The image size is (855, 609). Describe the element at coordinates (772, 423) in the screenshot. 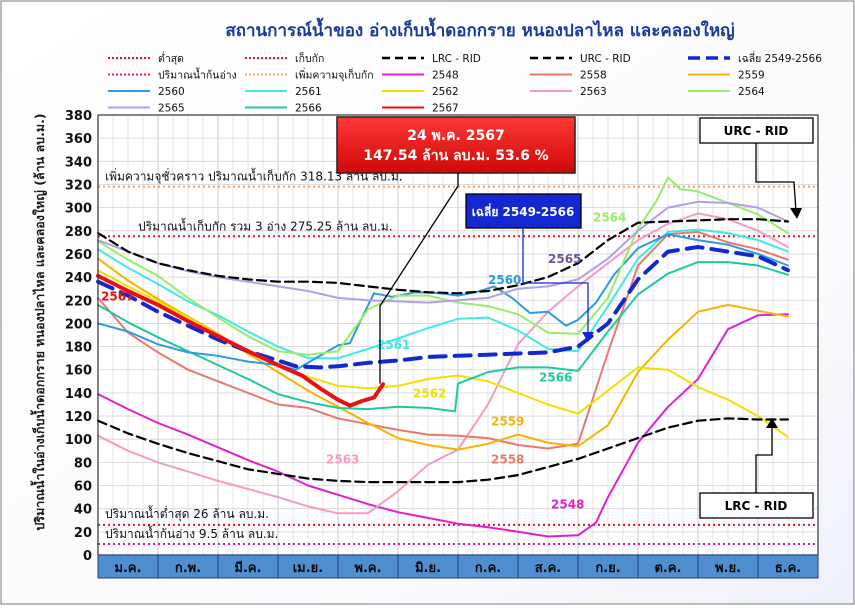

I see `annotation-lrc-arrowhead` at that location.